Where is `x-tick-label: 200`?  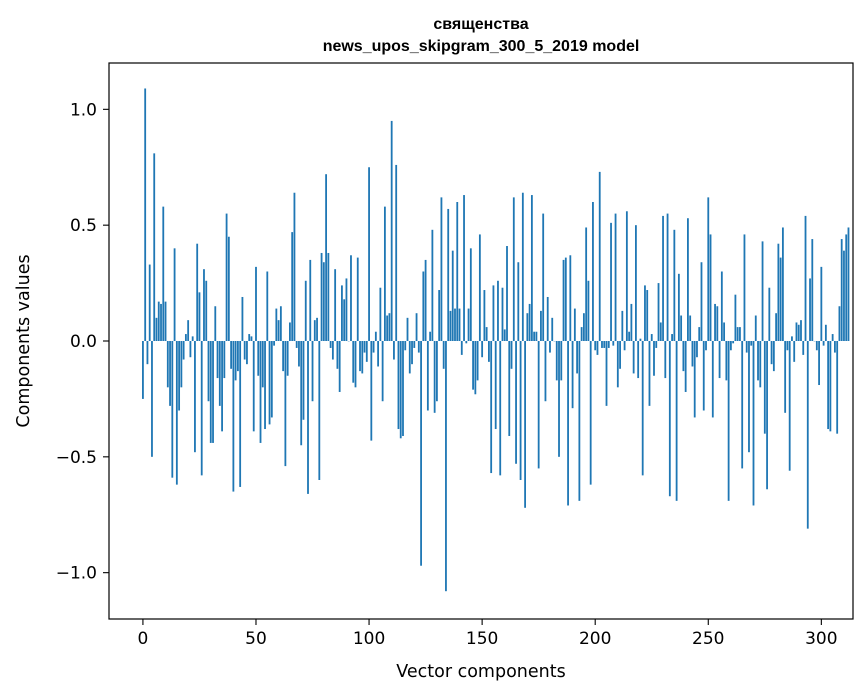
x-tick-label: 200 is located at coordinates (595, 639).